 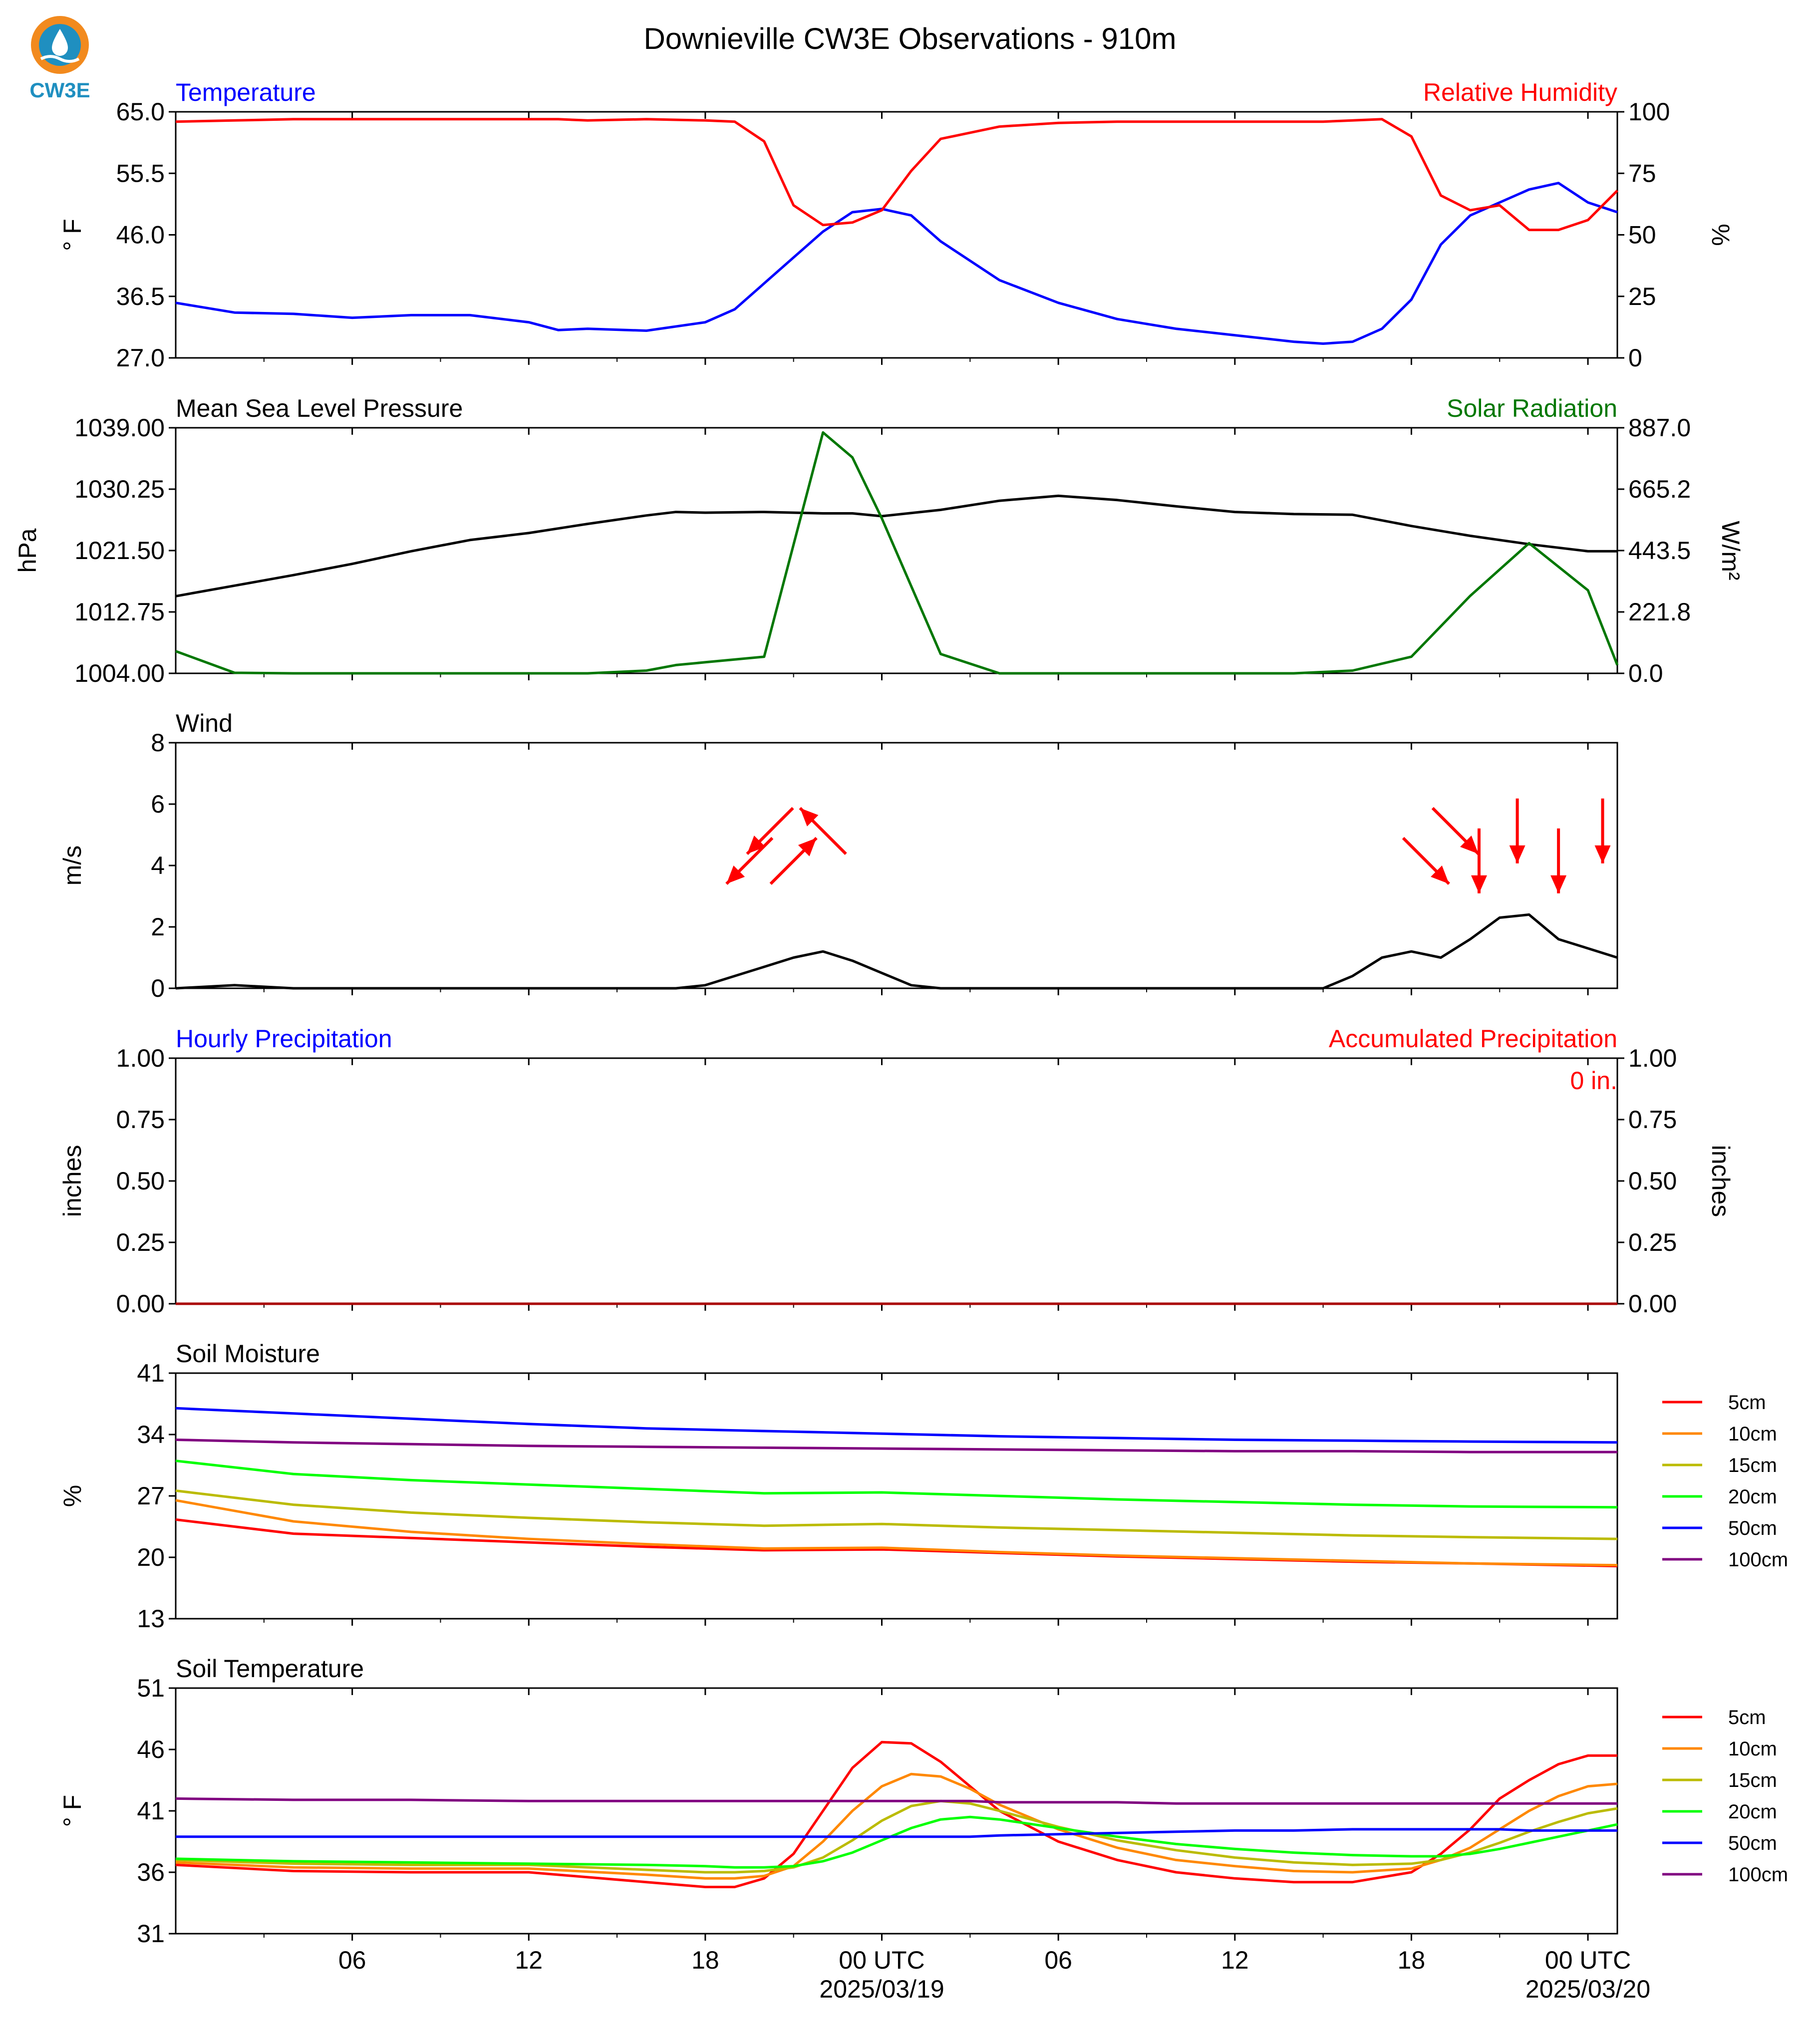 What do you see at coordinates (1731, 550) in the screenshot?
I see `y-axis-label-right: W/m²` at bounding box center [1731, 550].